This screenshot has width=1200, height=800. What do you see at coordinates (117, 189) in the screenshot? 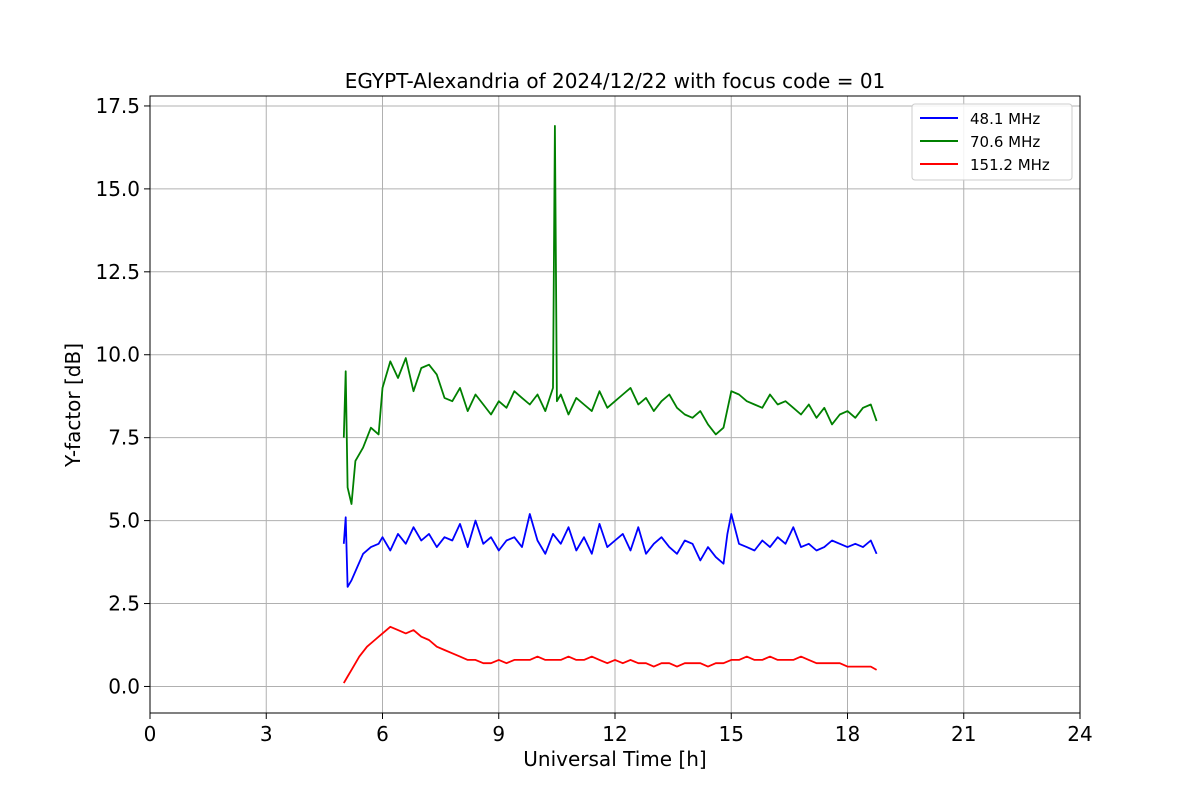
I see `y-tick-label: 15.0` at bounding box center [117, 189].